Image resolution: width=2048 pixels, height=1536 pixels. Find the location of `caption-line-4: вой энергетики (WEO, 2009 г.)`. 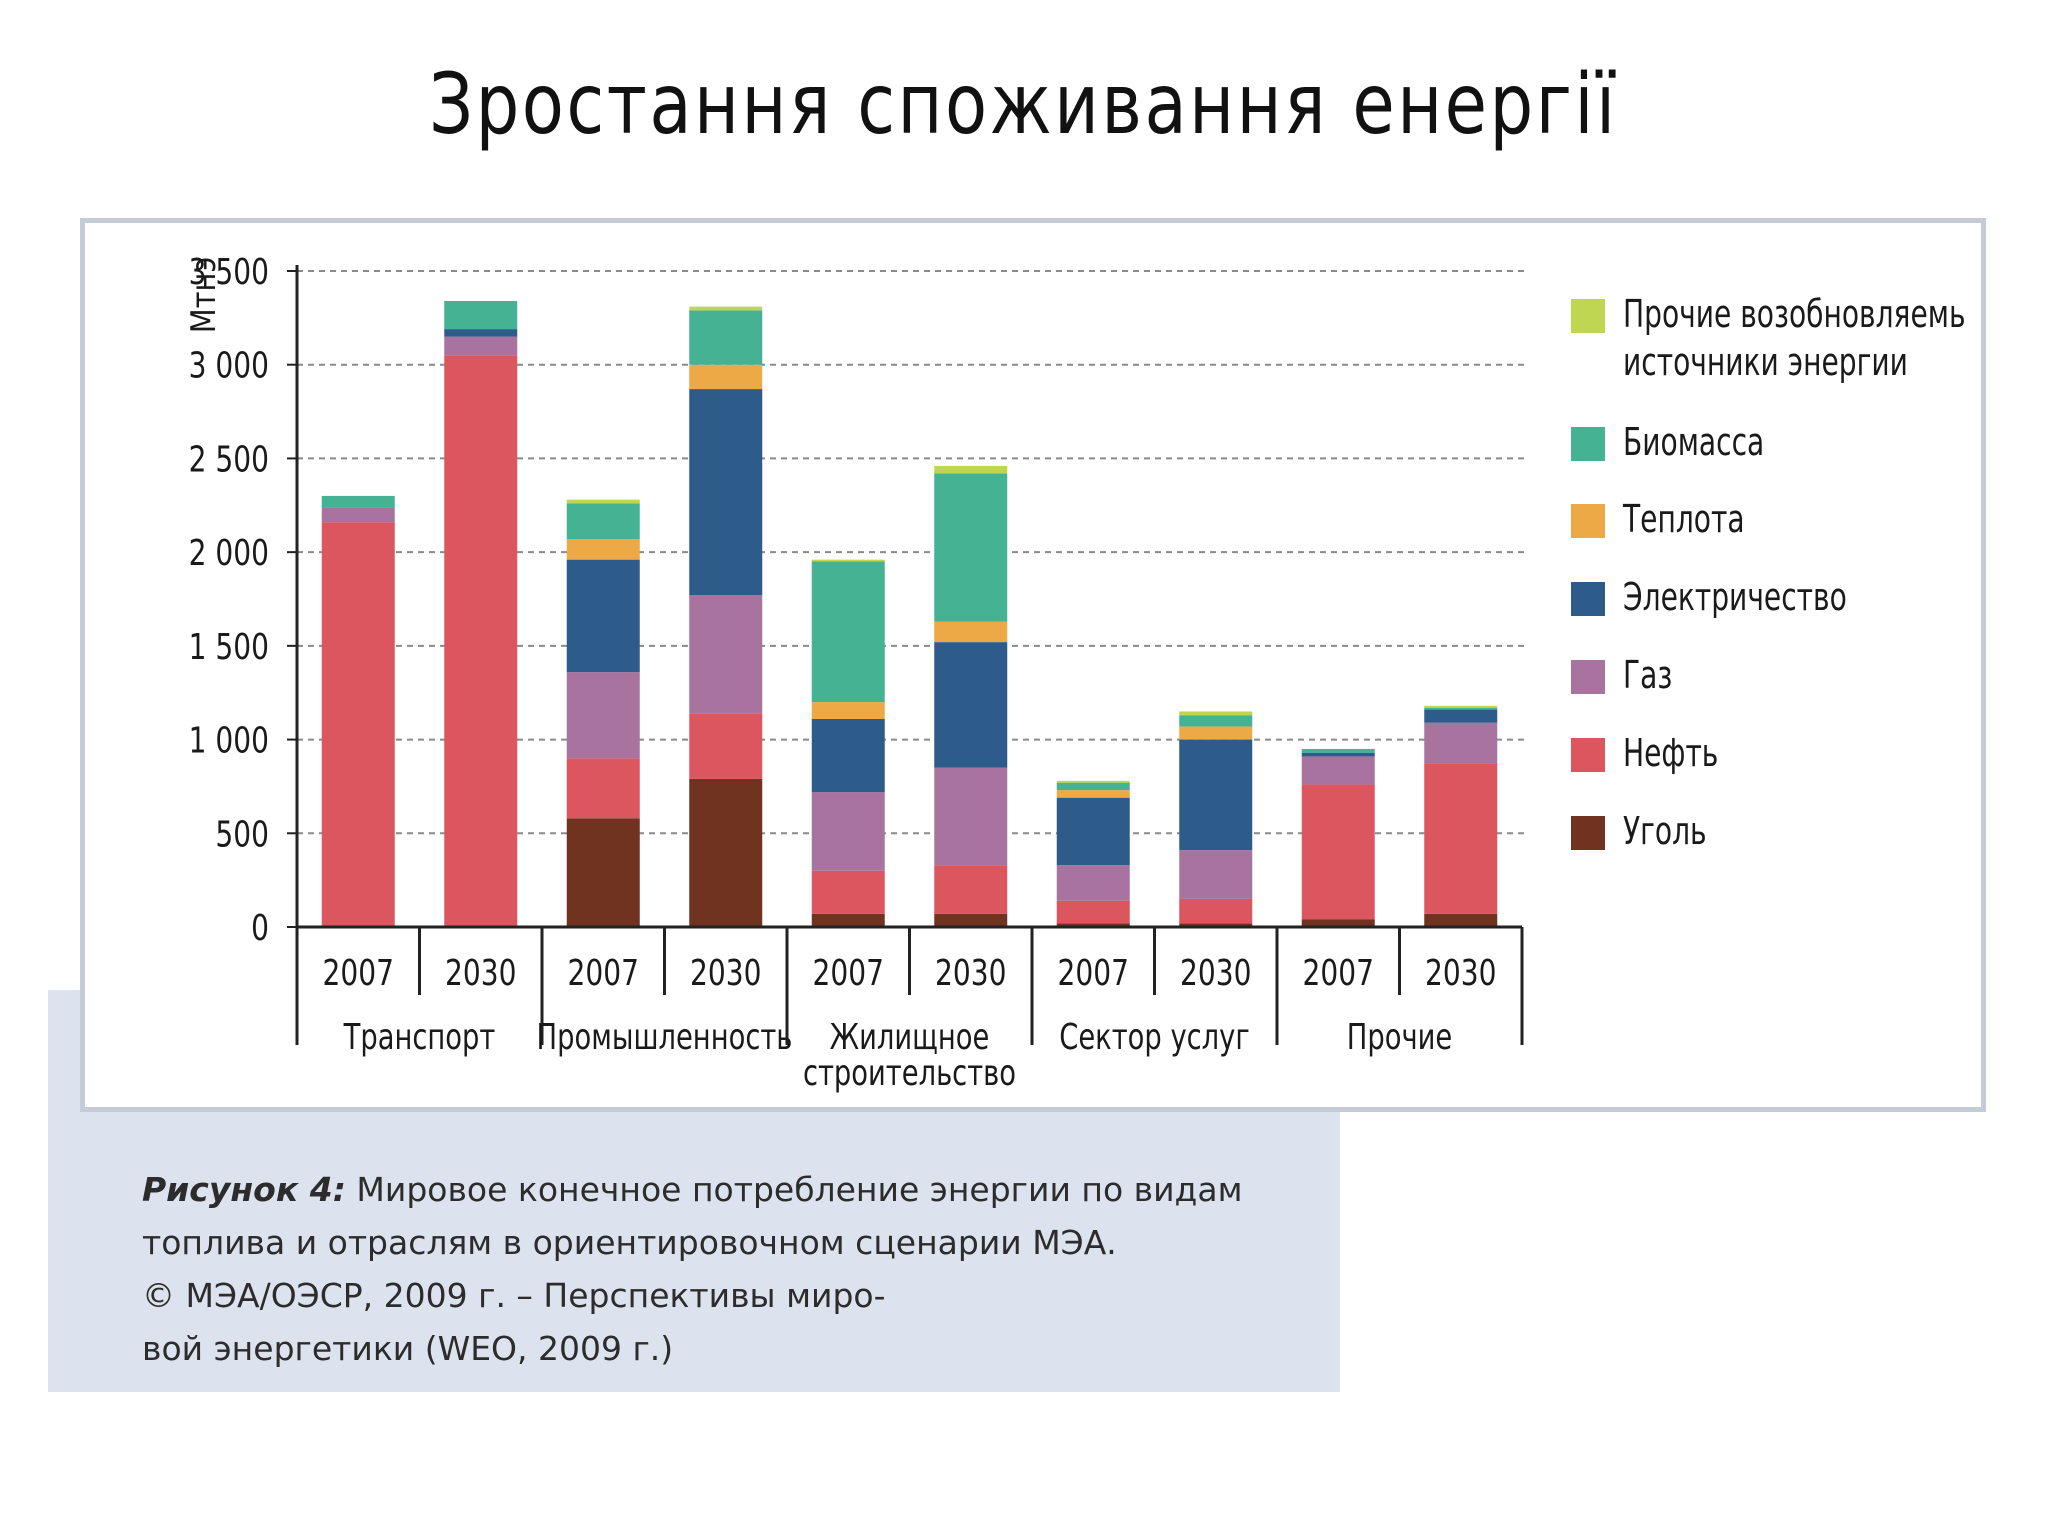

caption-line-4: вой энергетики (WEO, 2009 г.) is located at coordinates (408, 1348).